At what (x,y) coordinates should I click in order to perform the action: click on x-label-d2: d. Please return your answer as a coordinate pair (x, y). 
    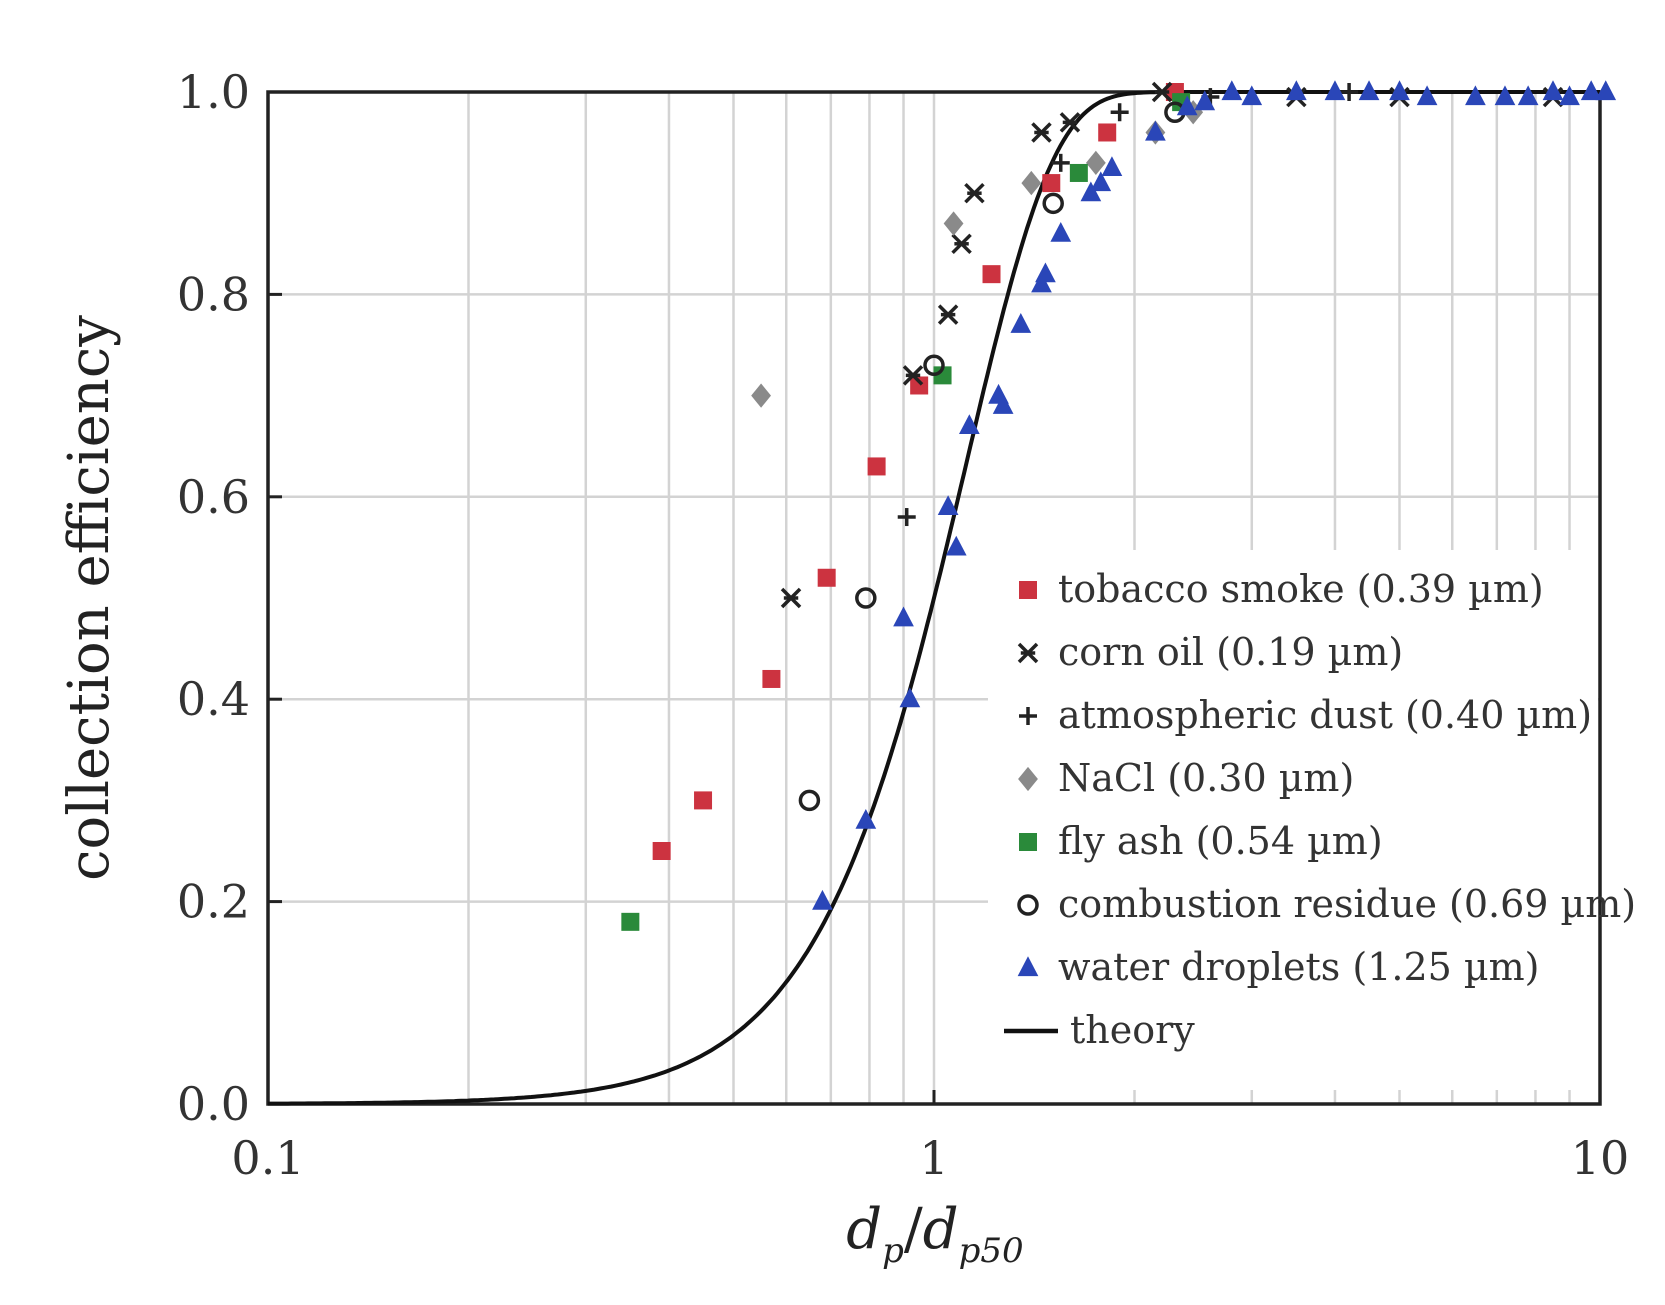
    Looking at the image, I should click on (941, 1229).